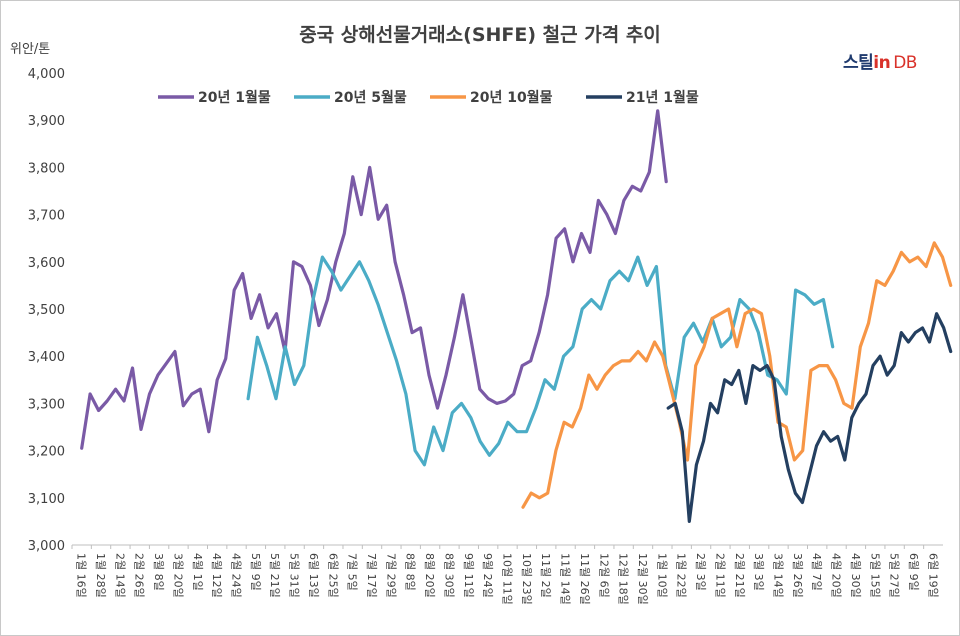 The width and height of the screenshot is (960, 636). Describe the element at coordinates (778, 575) in the screenshot. I see `x-tick-label: 3월 14일` at that location.